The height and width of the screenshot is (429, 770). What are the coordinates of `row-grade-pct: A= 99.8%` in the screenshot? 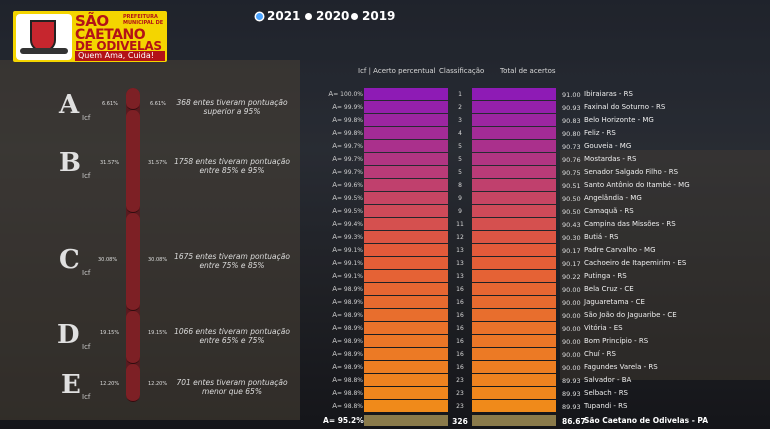 It's located at (343, 133).